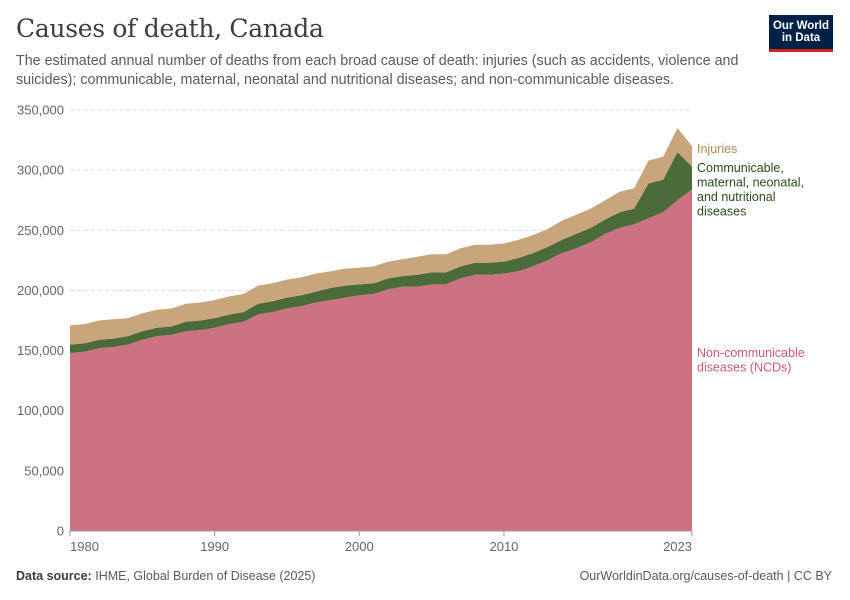 The image size is (850, 600). Describe the element at coordinates (736, 197) in the screenshot. I see `label-communicable-line: and nutritional` at that location.